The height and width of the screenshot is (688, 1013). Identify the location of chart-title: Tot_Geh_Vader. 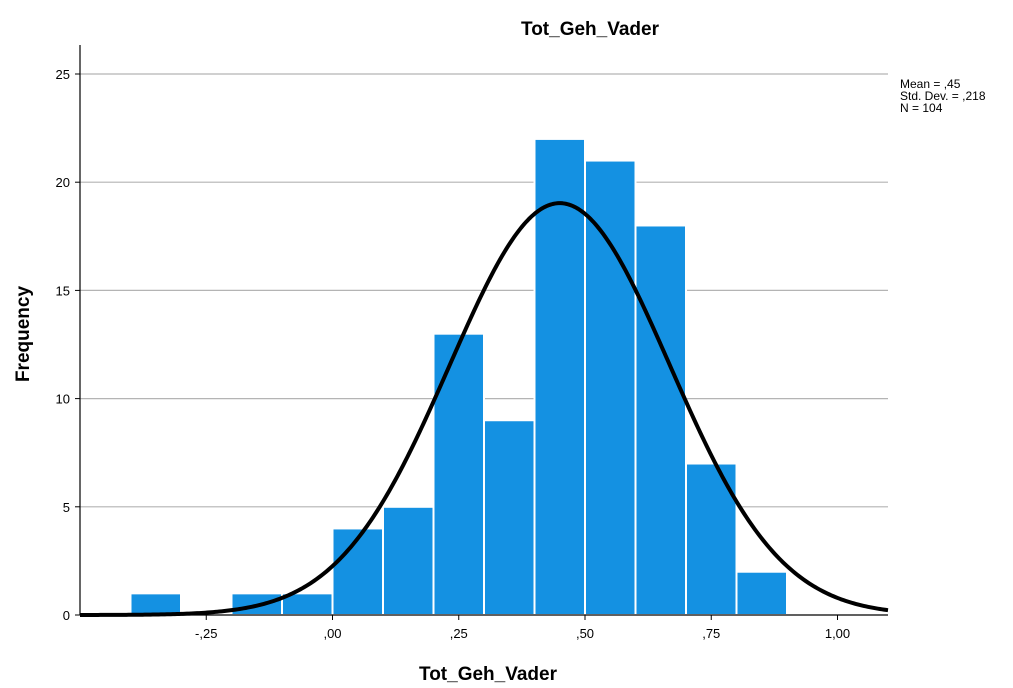
(590, 29).